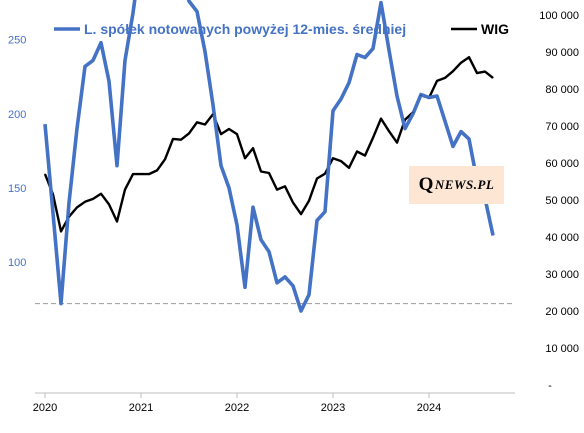 The image size is (584, 433). What do you see at coordinates (17, 152) in the screenshot?
I see `left-axis: 100150200250300350` at bounding box center [17, 152].